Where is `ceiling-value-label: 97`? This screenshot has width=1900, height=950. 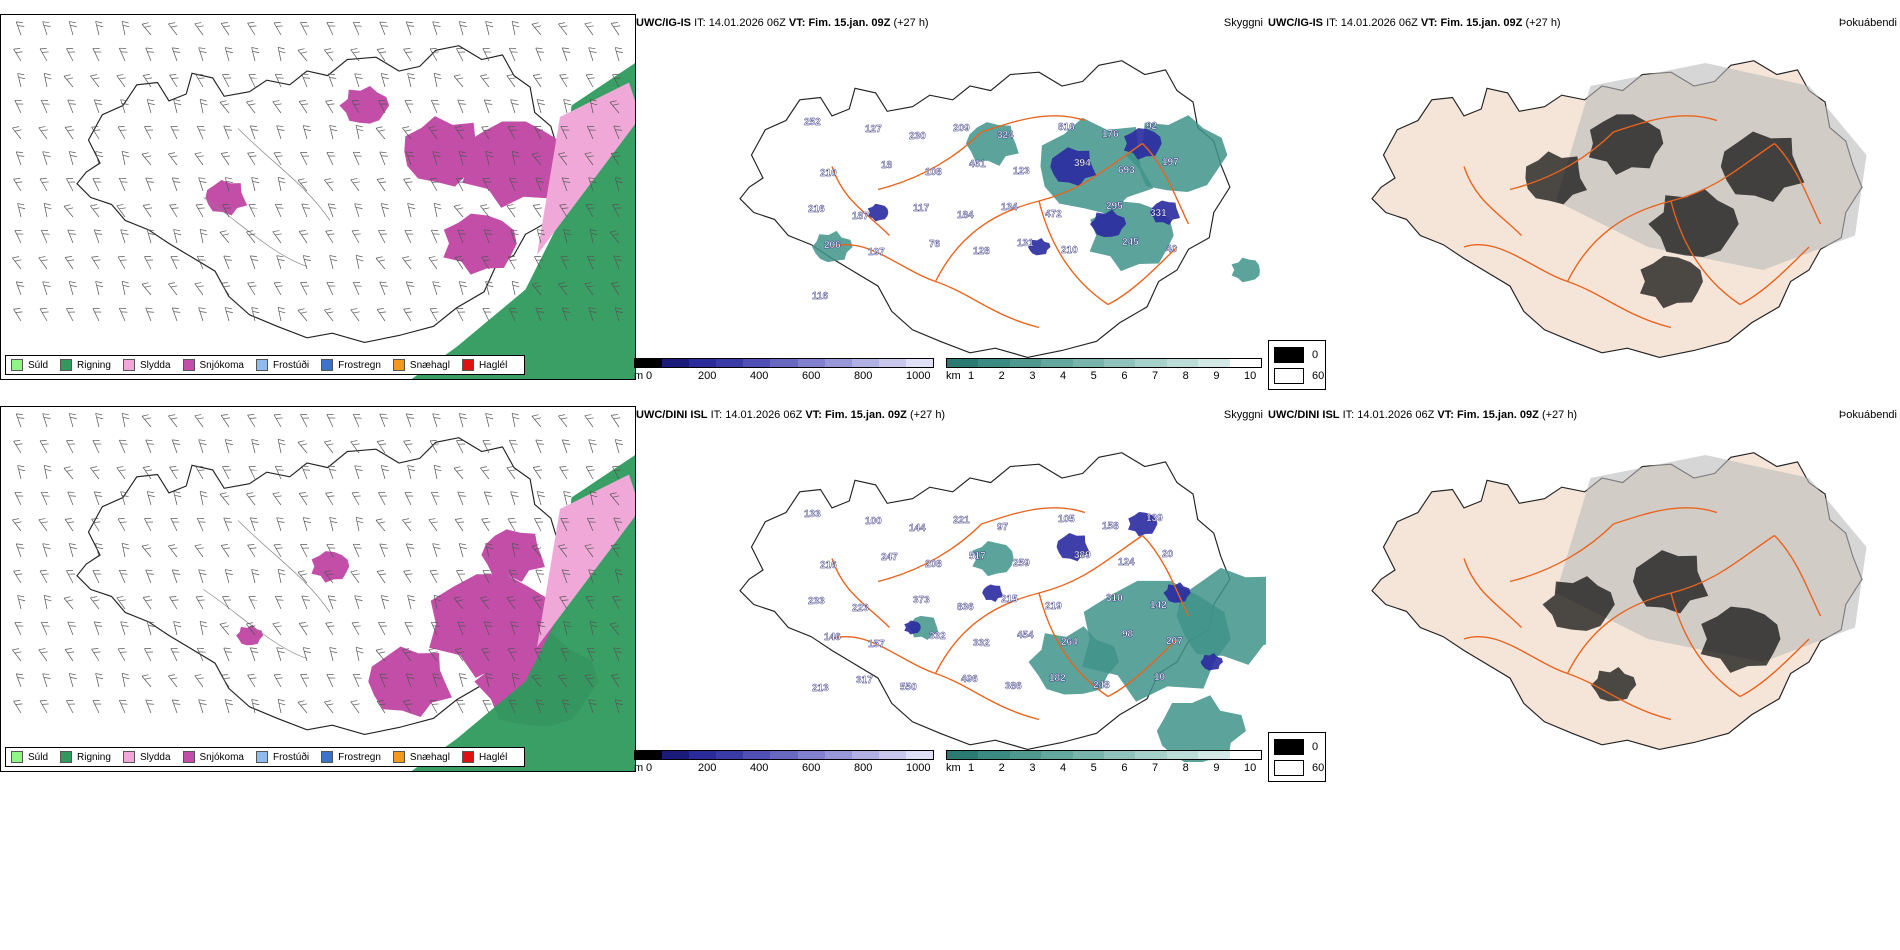 ceiling-value-label: 97 is located at coordinates (1003, 527).